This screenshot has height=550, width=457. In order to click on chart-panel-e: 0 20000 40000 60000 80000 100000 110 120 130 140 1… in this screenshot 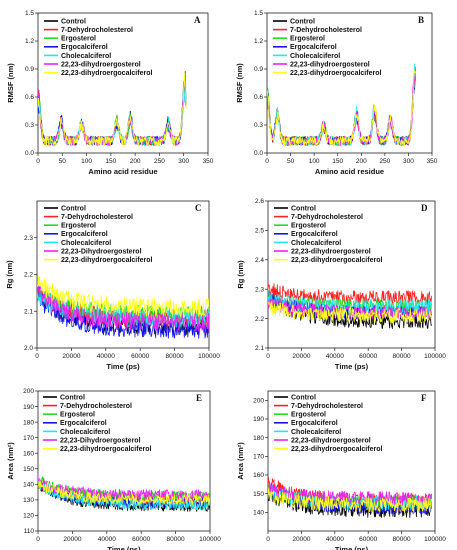, I will do `click(113, 469)`.